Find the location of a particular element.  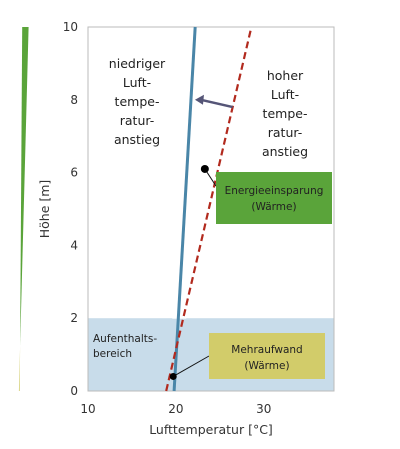

y-tick-label: 4 is located at coordinates (74, 245).